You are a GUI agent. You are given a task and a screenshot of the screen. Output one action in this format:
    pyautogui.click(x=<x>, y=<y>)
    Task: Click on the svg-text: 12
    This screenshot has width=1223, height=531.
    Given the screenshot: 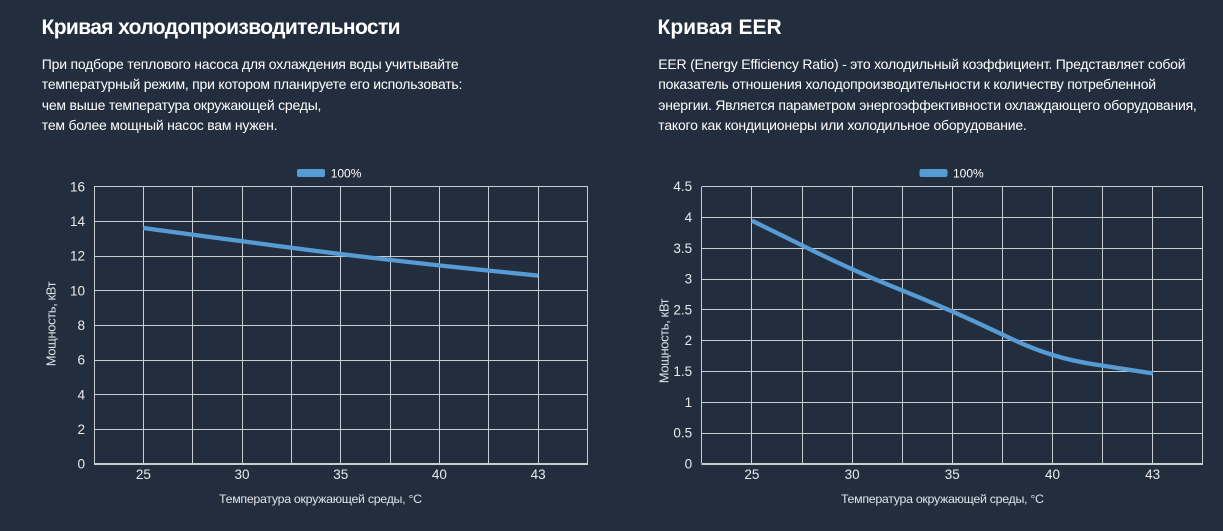 What is the action you would take?
    pyautogui.click(x=77, y=256)
    